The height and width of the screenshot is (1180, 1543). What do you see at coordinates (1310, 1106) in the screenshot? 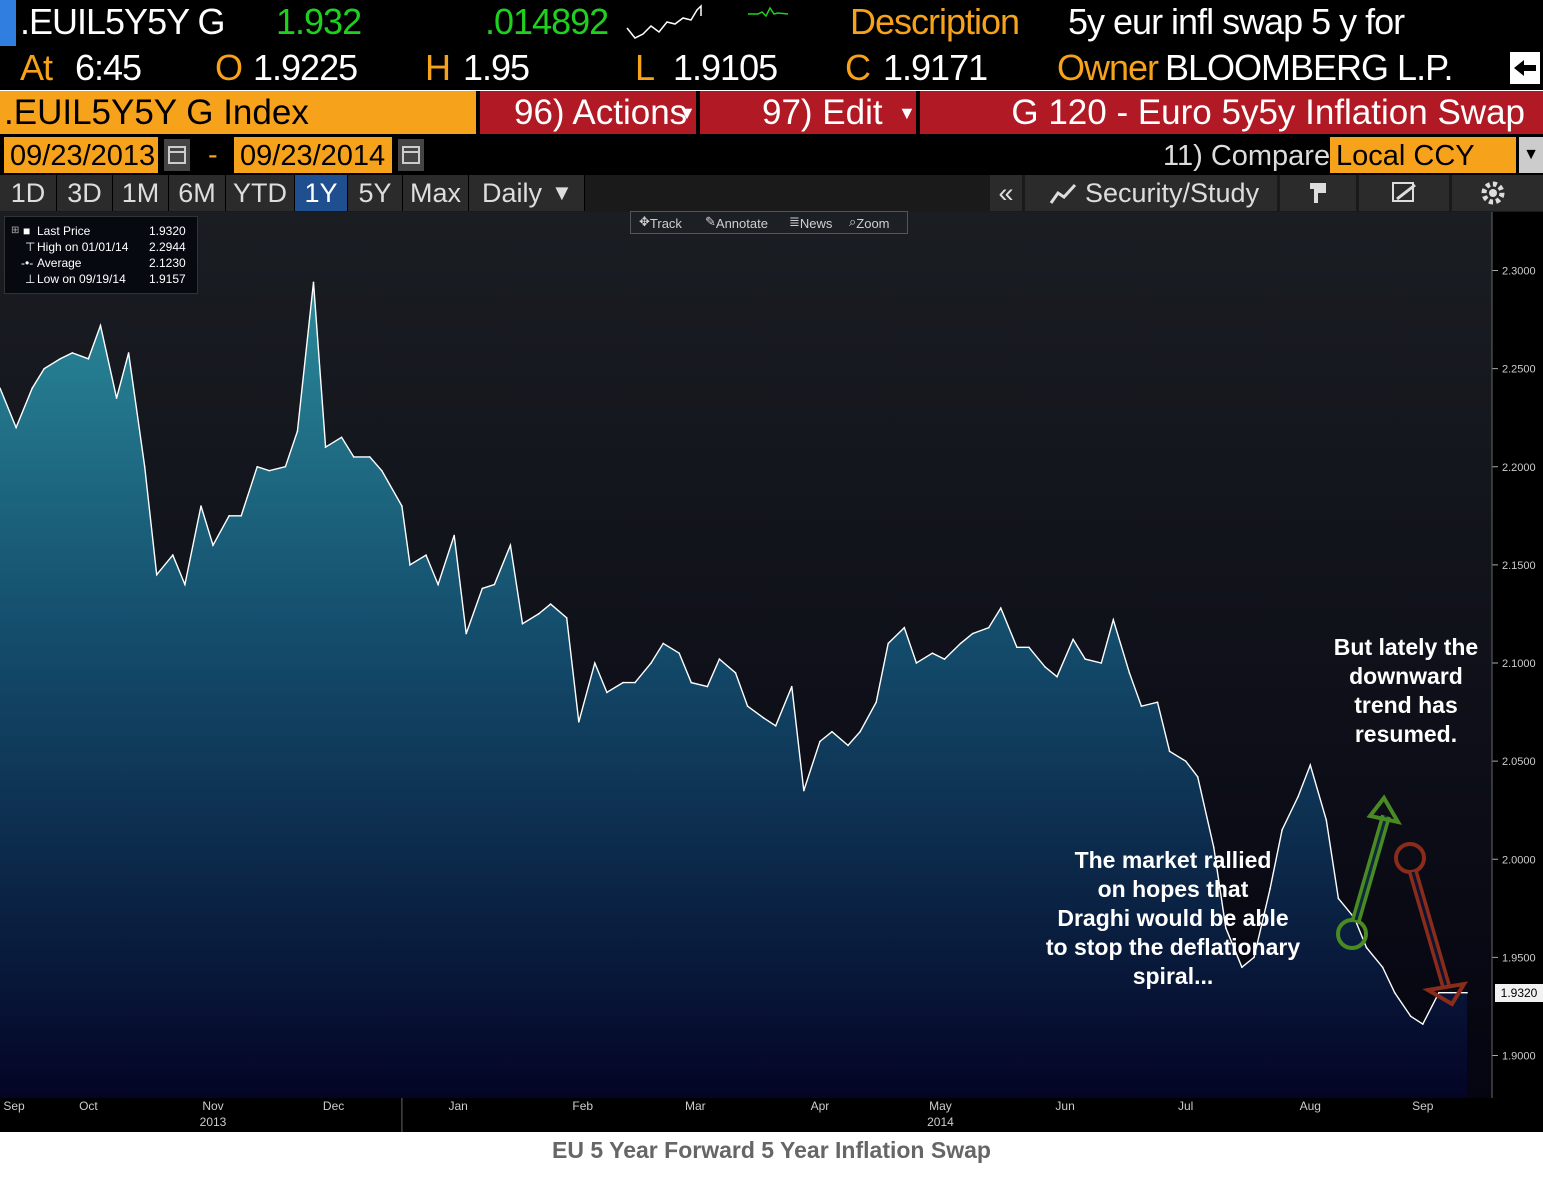
I see `x-tick-label: Aug` at bounding box center [1310, 1106].